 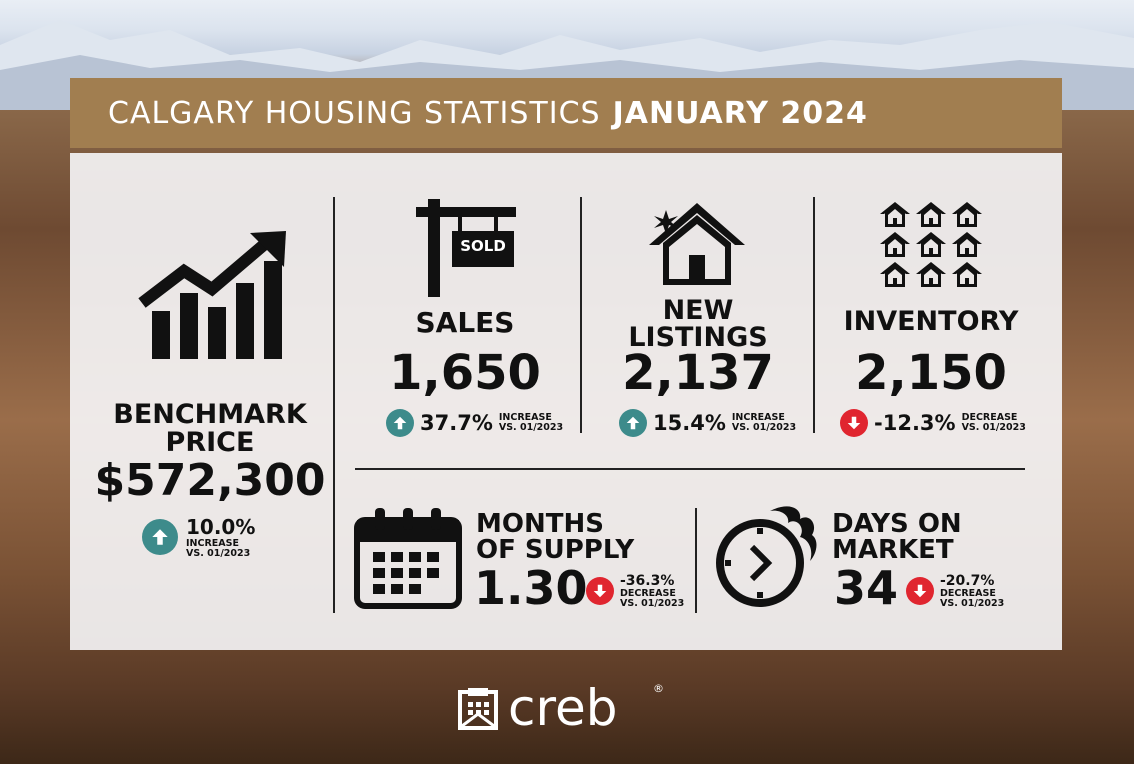 I want to click on divider-listings-inventory, so click(x=814, y=315).